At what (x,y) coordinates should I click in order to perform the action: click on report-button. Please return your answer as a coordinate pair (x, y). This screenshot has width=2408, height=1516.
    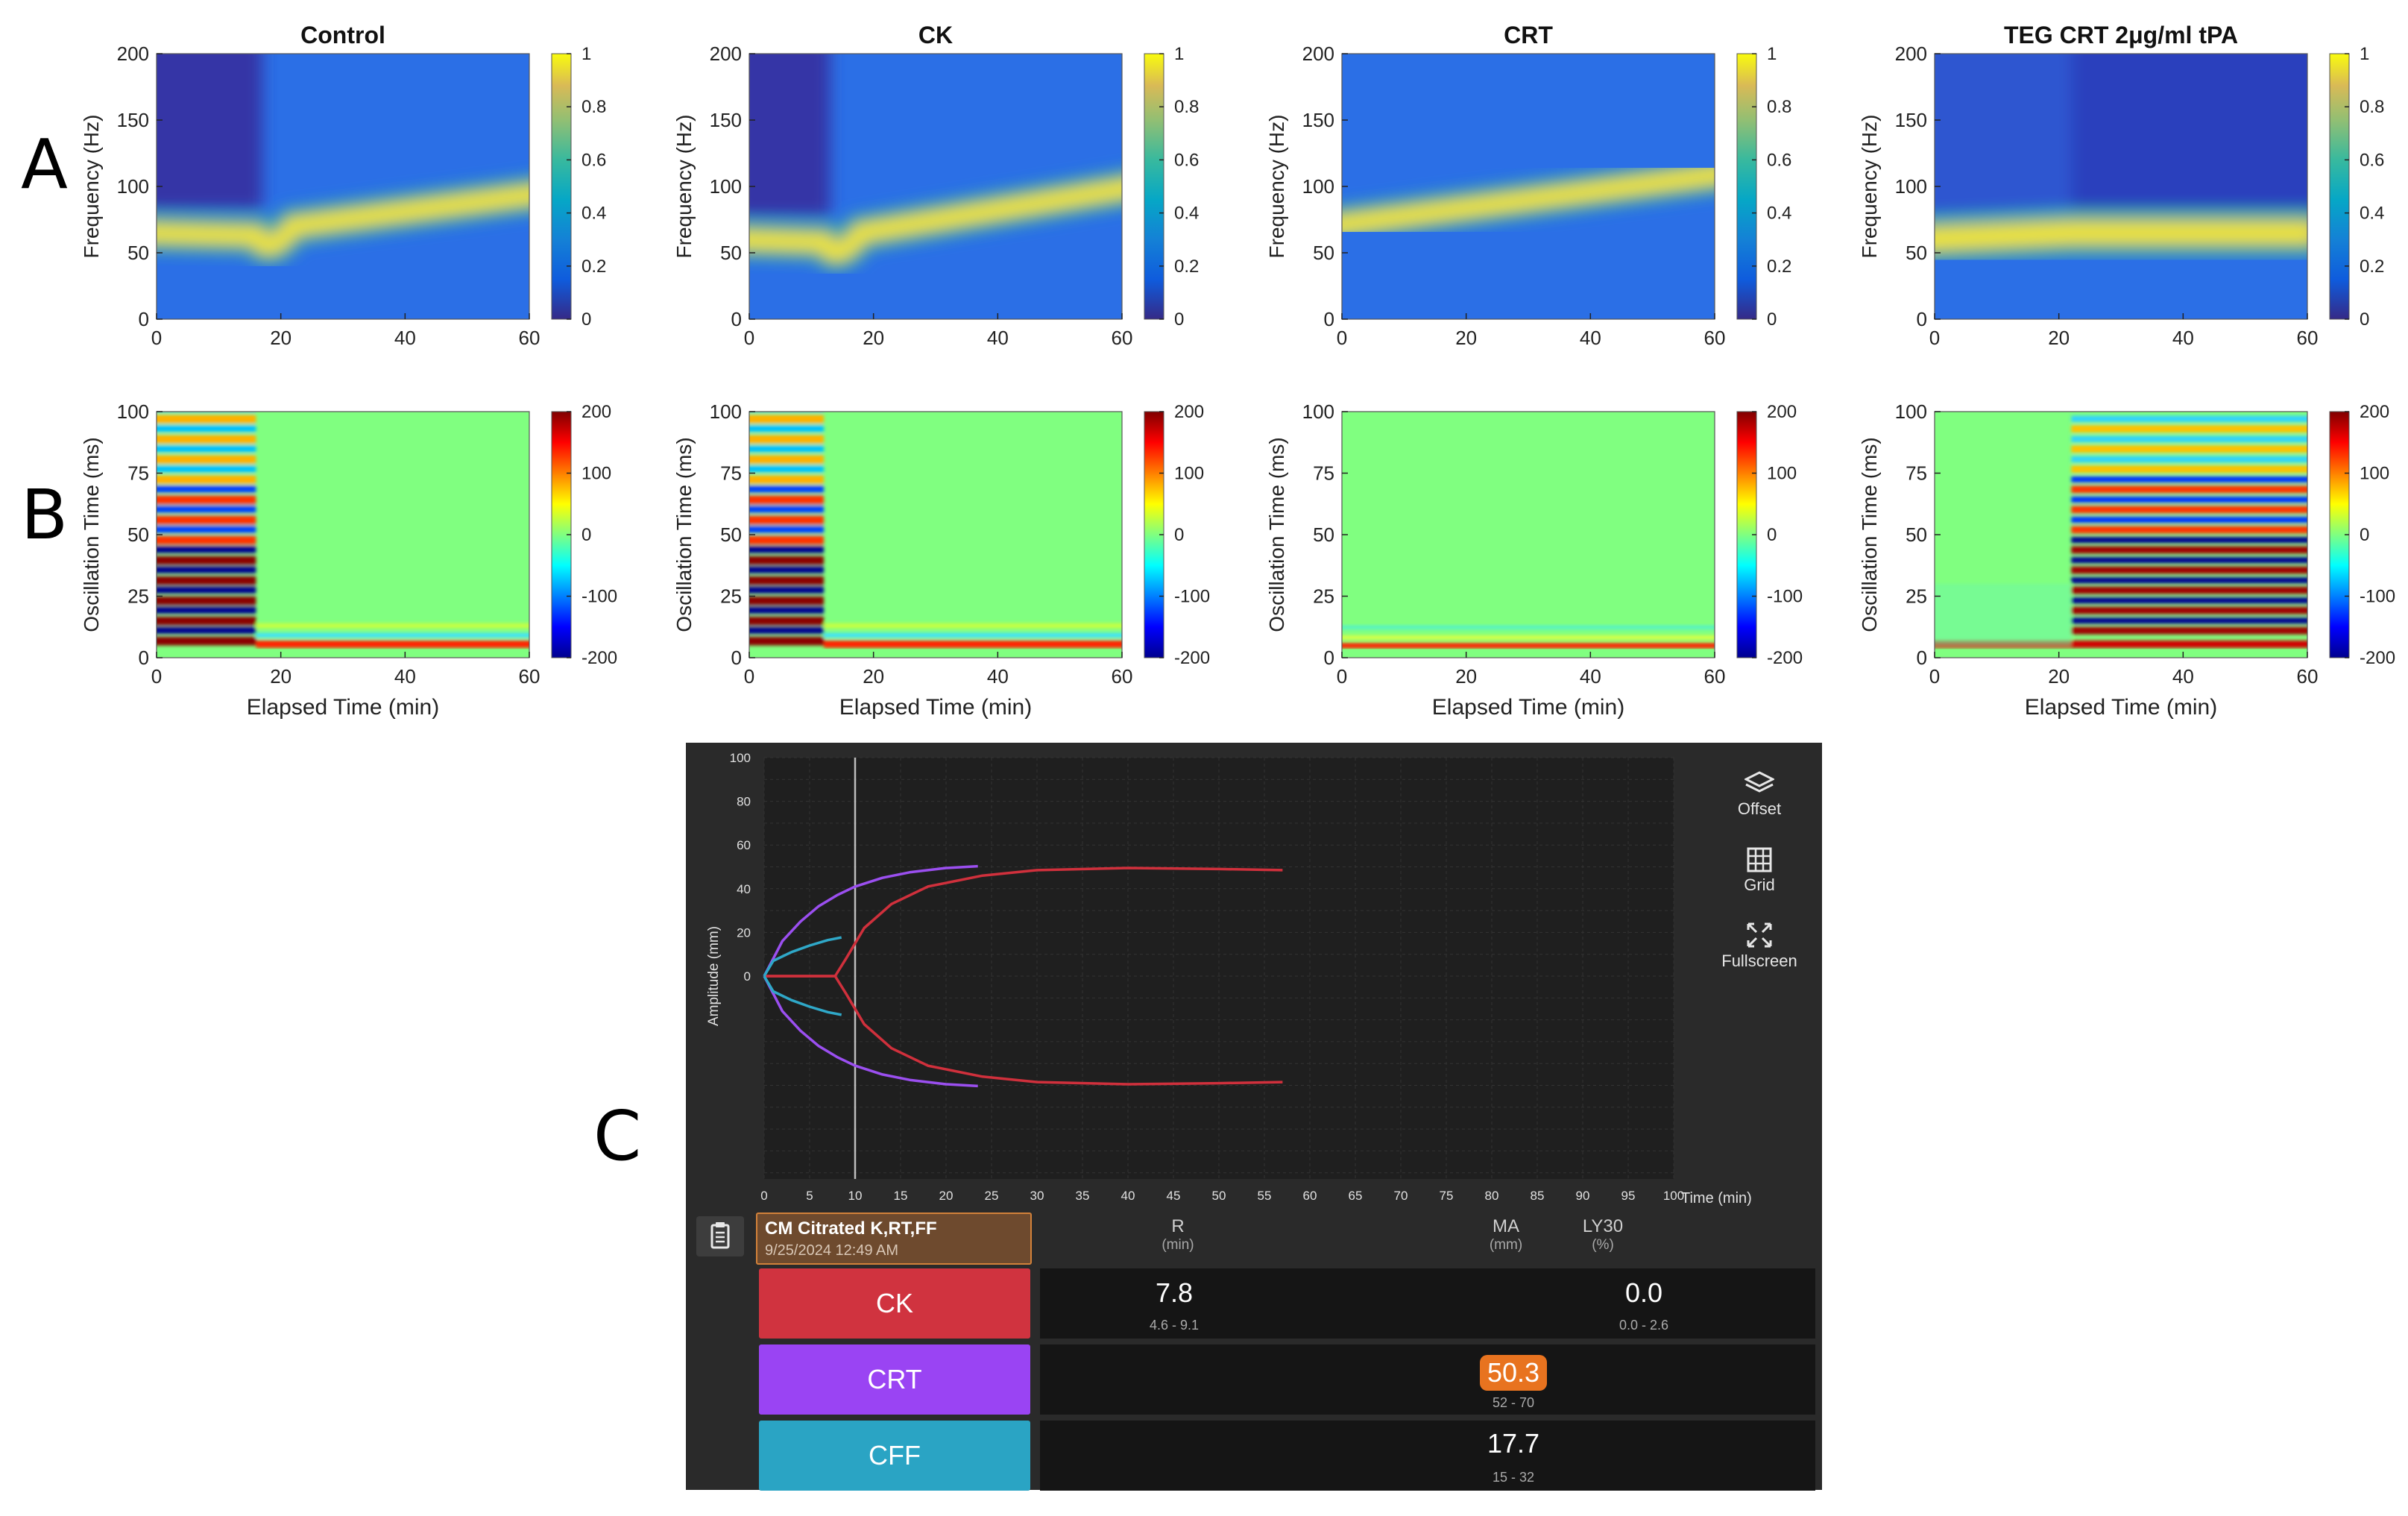
    Looking at the image, I should click on (720, 1236).